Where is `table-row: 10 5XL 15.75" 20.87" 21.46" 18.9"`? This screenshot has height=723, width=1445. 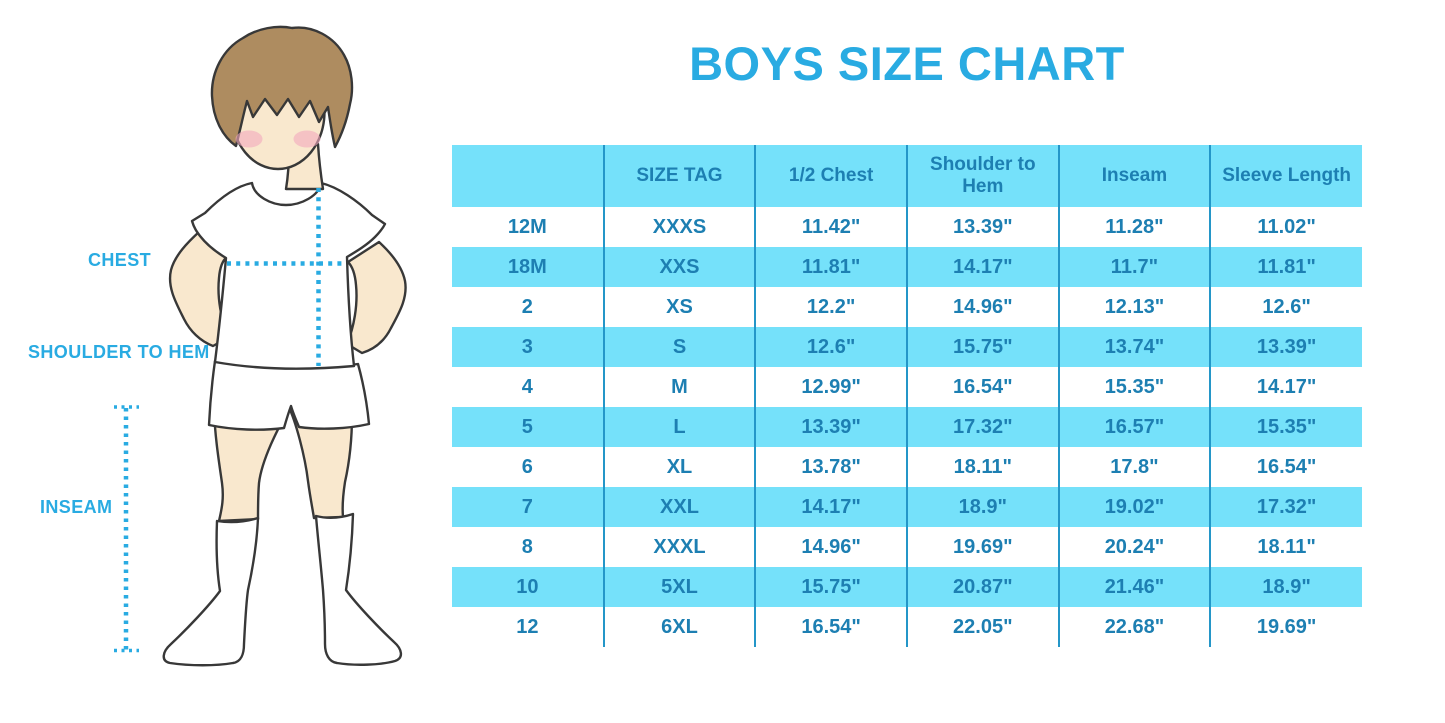 table-row: 10 5XL 15.75" 20.87" 21.46" 18.9" is located at coordinates (907, 587).